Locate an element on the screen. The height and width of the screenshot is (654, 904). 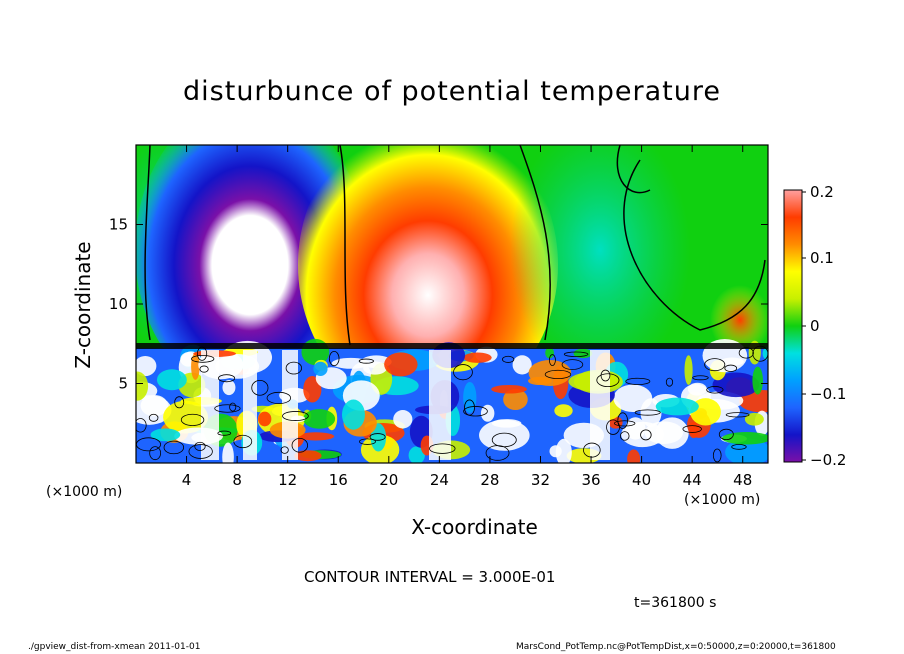
y-tick-label: 10 is located at coordinates (118, 304).